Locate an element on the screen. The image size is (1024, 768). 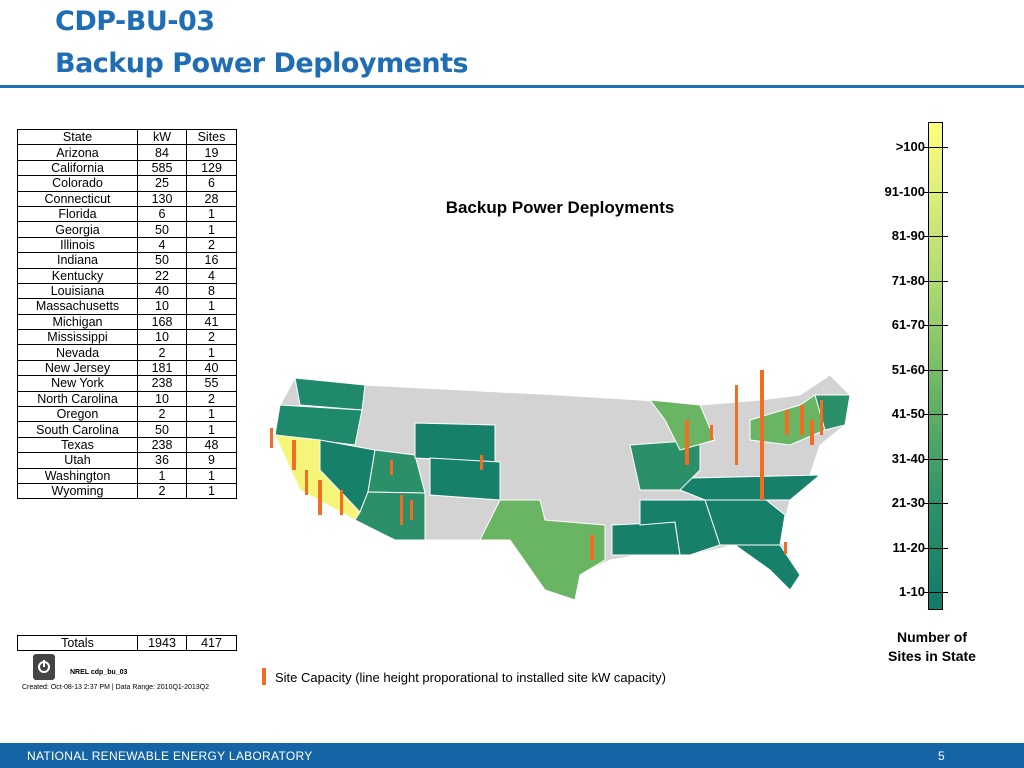
table-row: Michigan 168 41 is located at coordinates (127, 322).